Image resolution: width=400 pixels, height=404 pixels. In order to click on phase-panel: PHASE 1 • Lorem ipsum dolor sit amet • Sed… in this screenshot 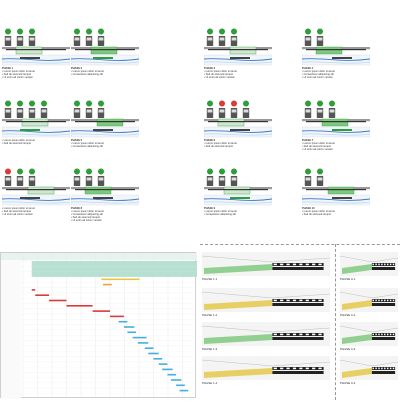, I will do `click(36, 55)`.